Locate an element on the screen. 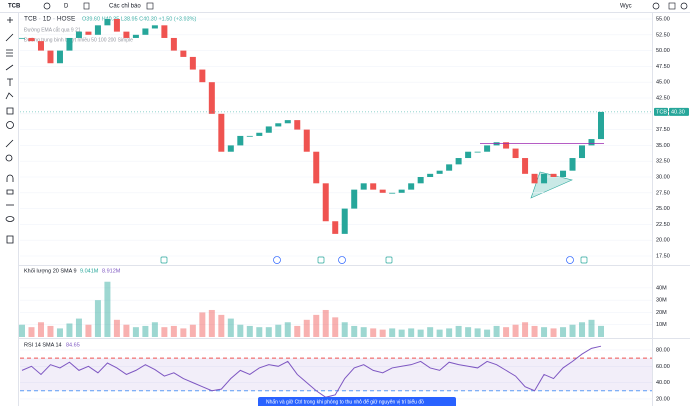 The height and width of the screenshot is (411, 690). volume-label: Khối lượng 20 SMA 9 is located at coordinates (50, 271).